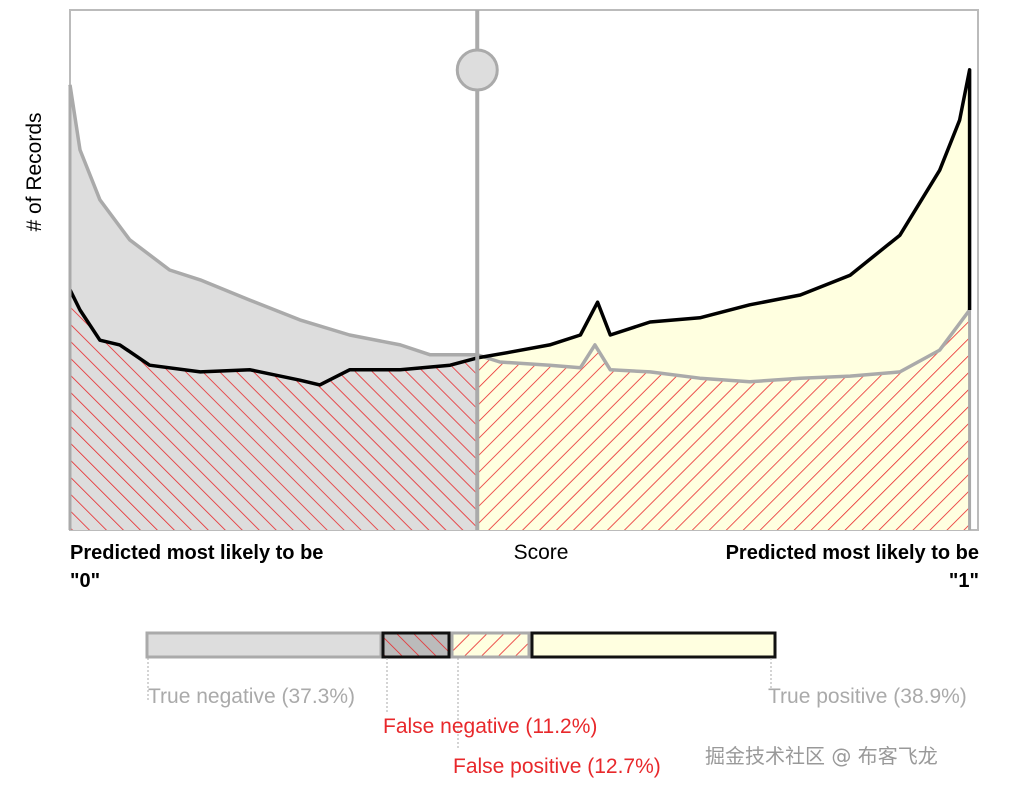  I want to click on x-axis-label: Score, so click(541, 552).